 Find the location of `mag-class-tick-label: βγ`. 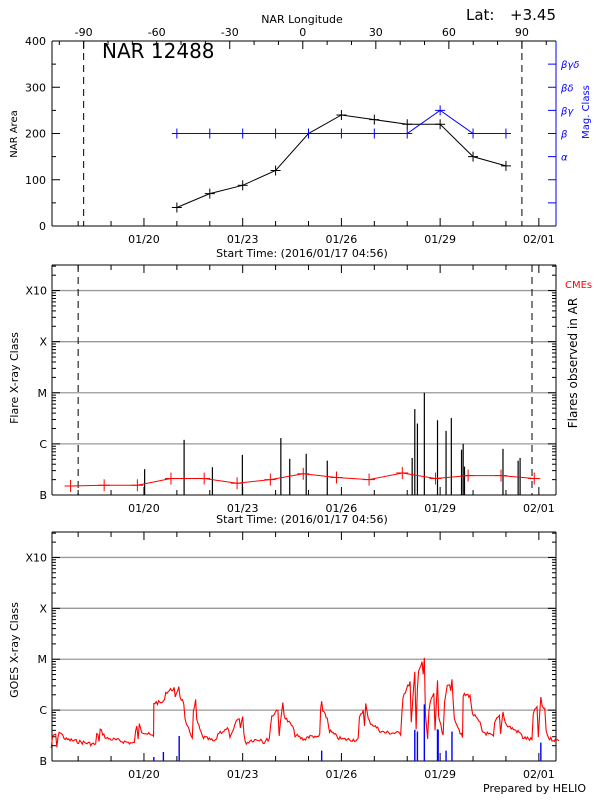

mag-class-tick-label: βγ is located at coordinates (567, 111).